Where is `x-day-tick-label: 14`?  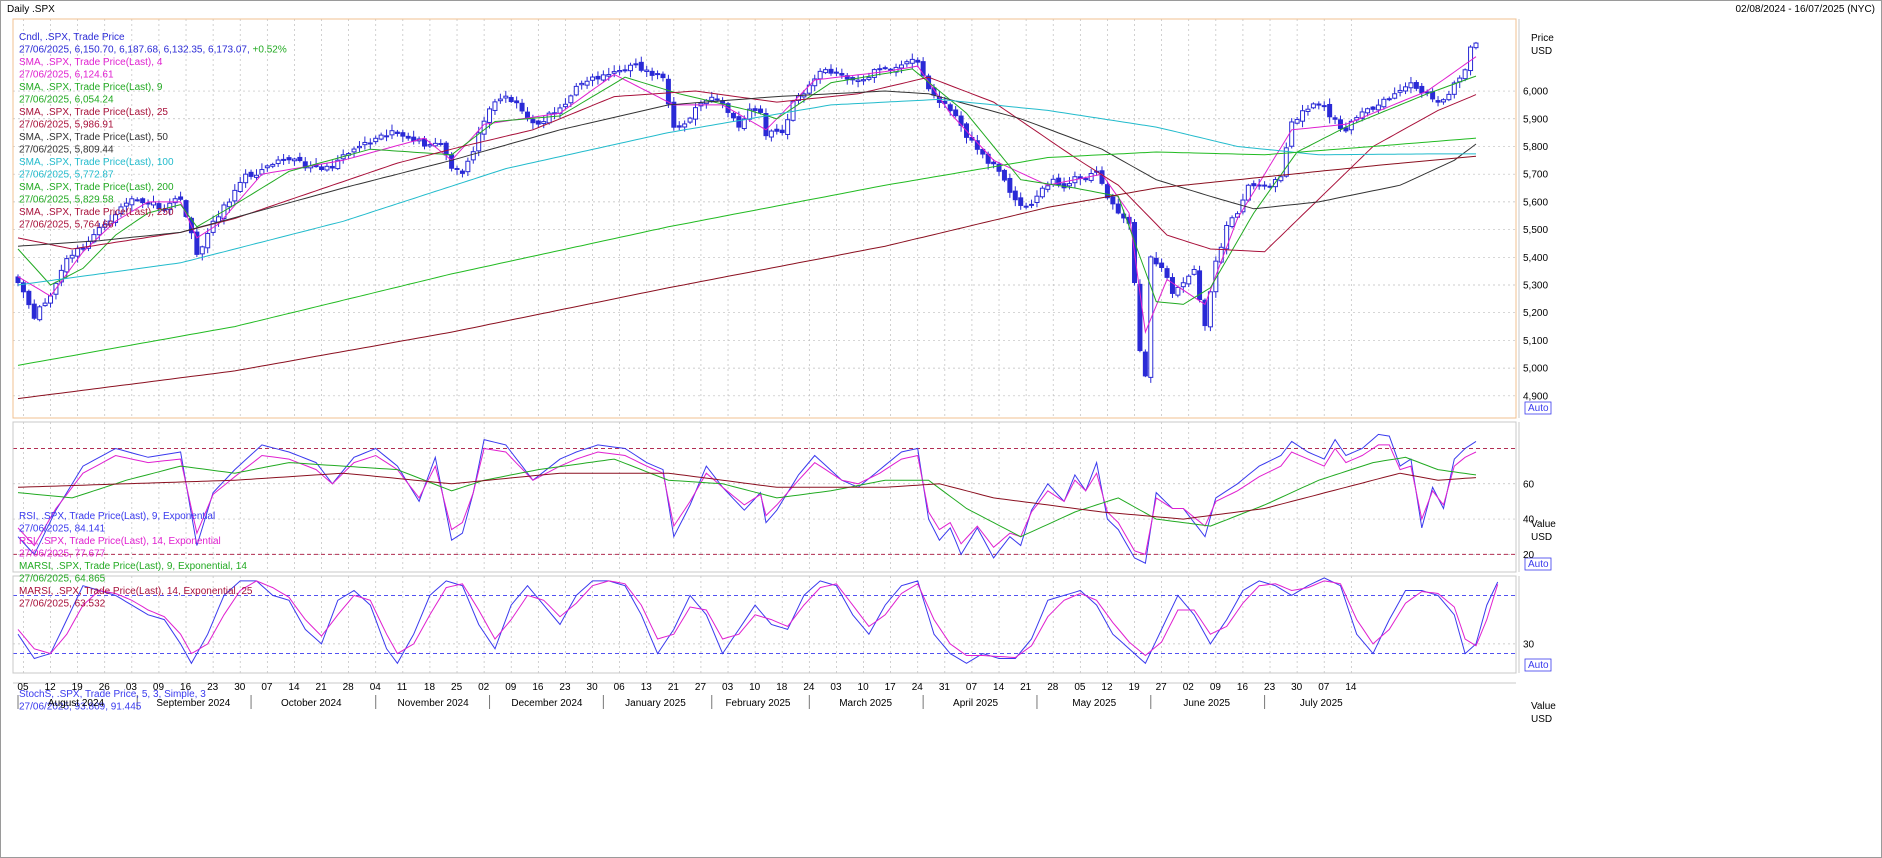
x-day-tick-label: 14 is located at coordinates (1351, 687).